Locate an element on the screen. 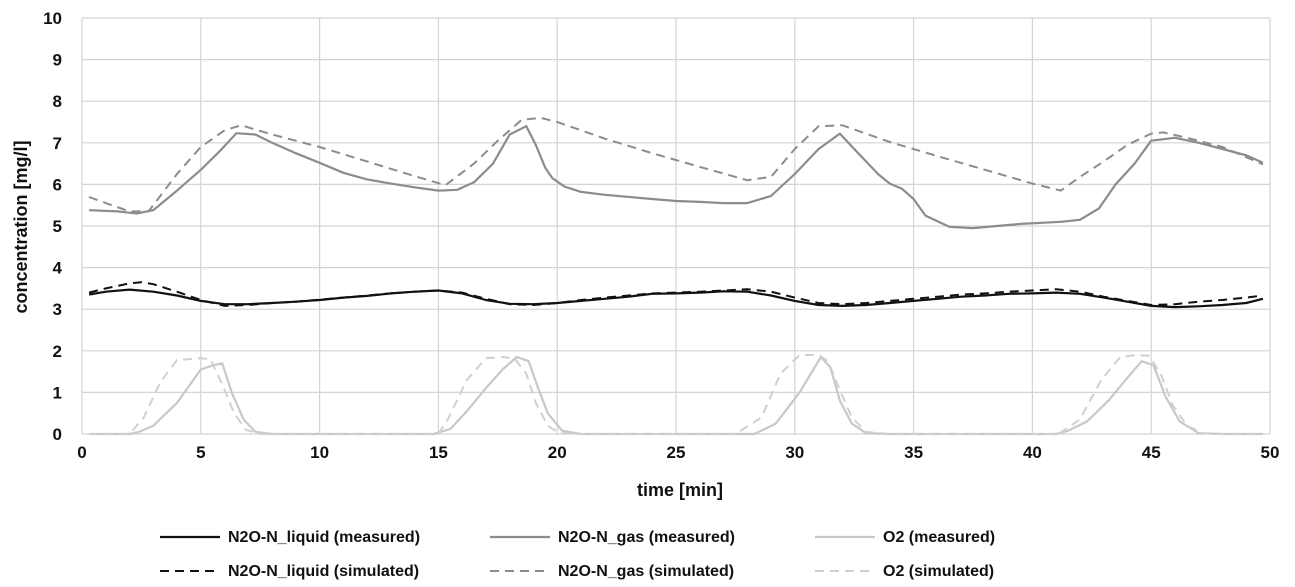 This screenshot has height=587, width=1295. y-tick-label: 4 is located at coordinates (58, 268).